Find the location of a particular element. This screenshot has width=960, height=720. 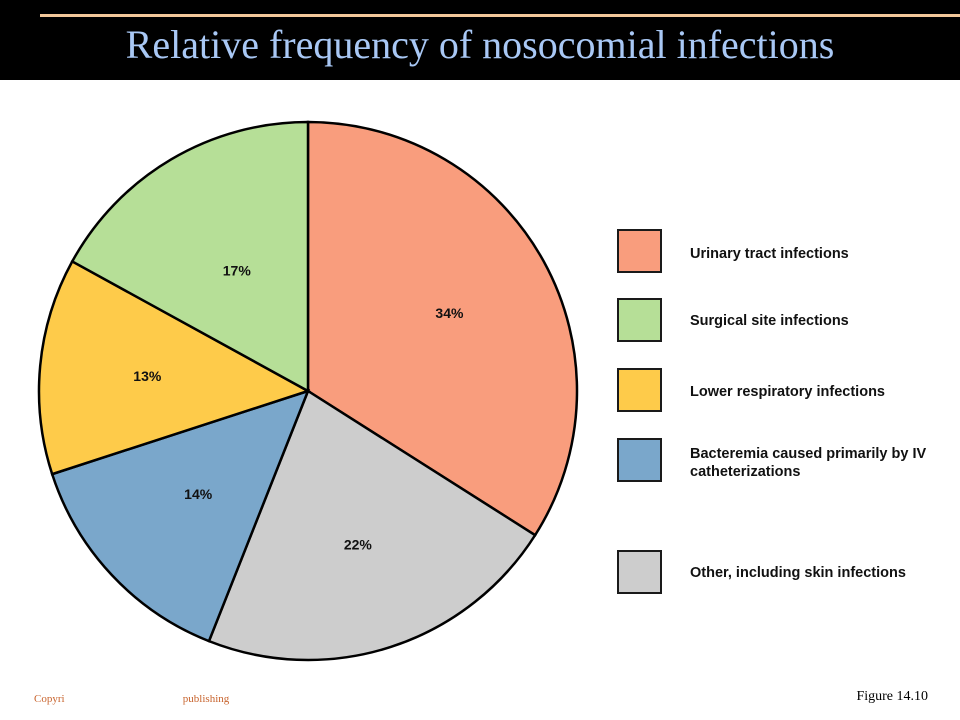

pie-slice-surgical is located at coordinates (190, 257).